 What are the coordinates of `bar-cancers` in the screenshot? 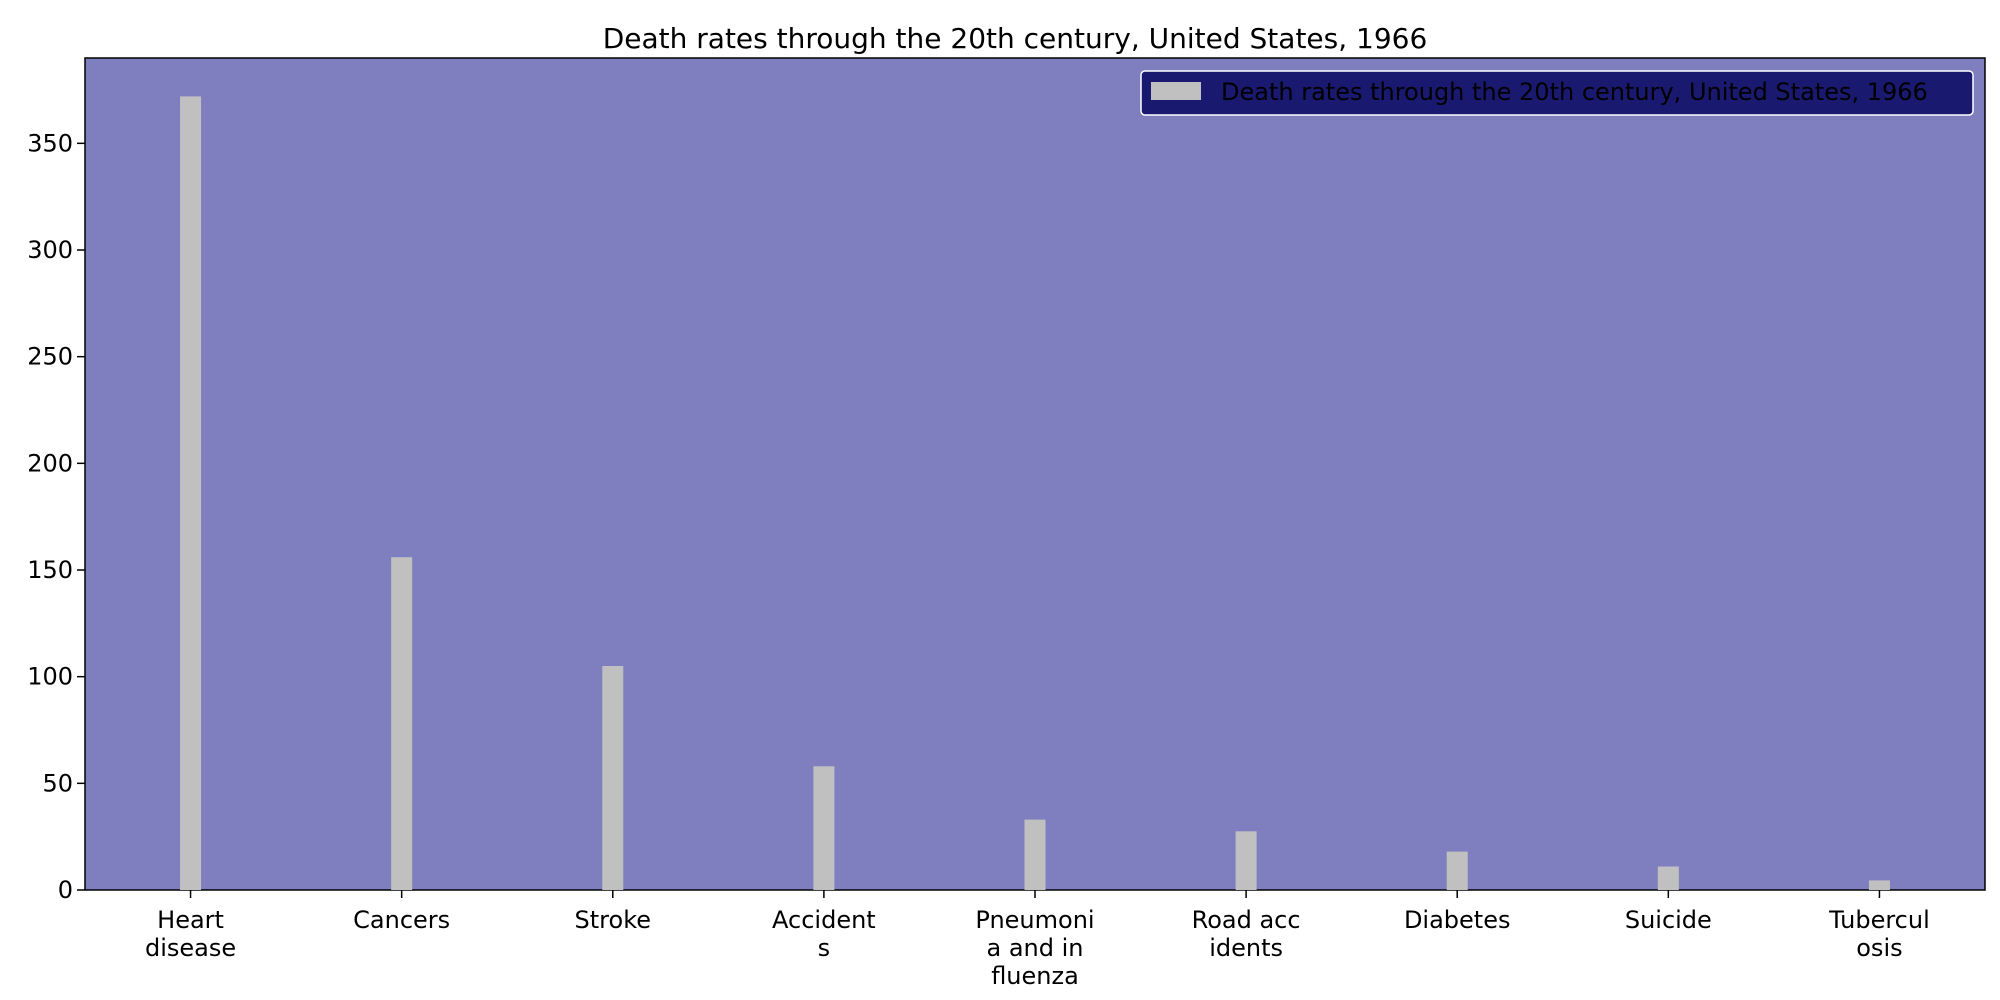 It's located at (401, 723).